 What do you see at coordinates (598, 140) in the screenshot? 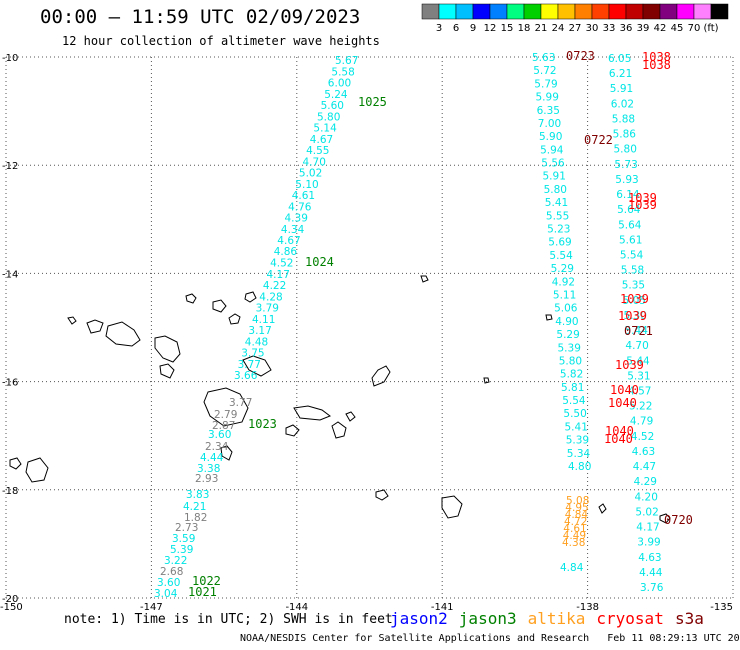
I see `pass-time-label: 0722` at bounding box center [598, 140].